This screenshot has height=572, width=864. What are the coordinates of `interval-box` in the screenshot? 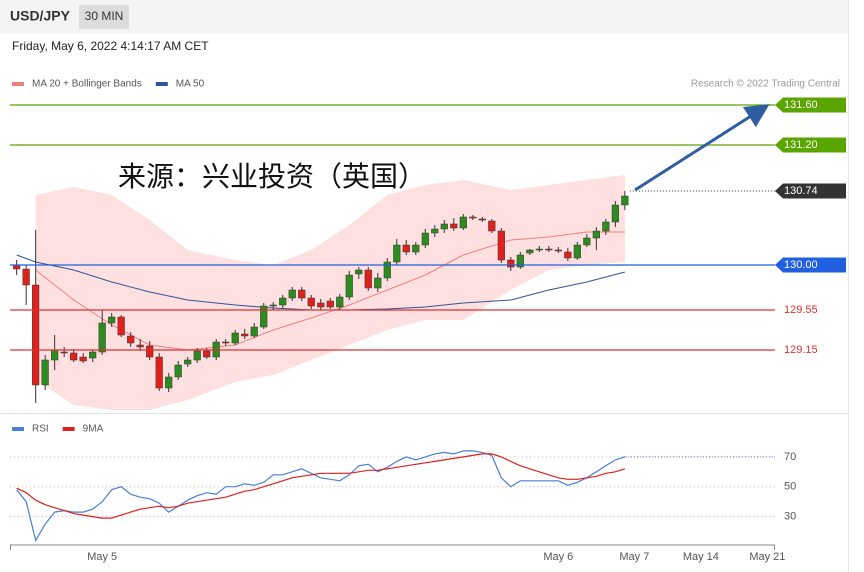 It's located at (104, 17).